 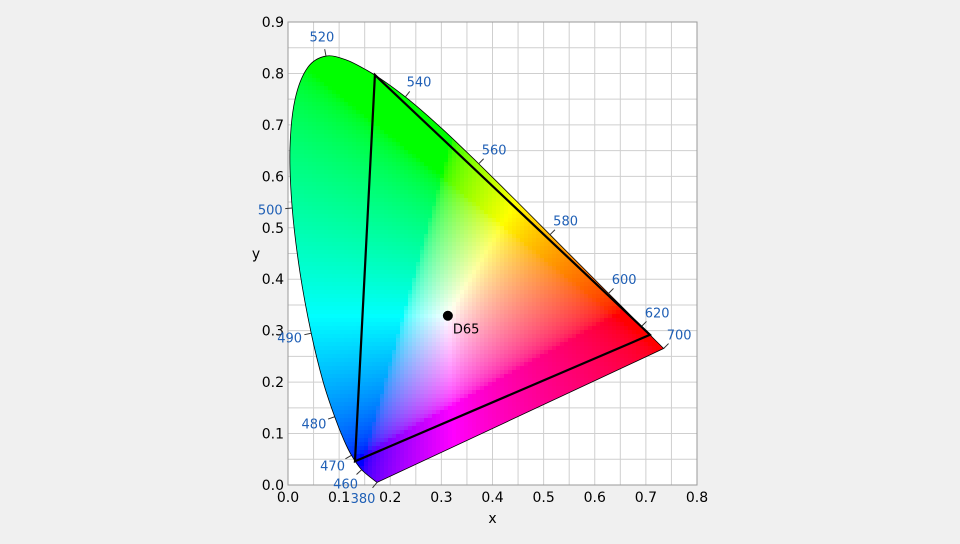 I want to click on wavelength-label: 560, so click(x=494, y=150).